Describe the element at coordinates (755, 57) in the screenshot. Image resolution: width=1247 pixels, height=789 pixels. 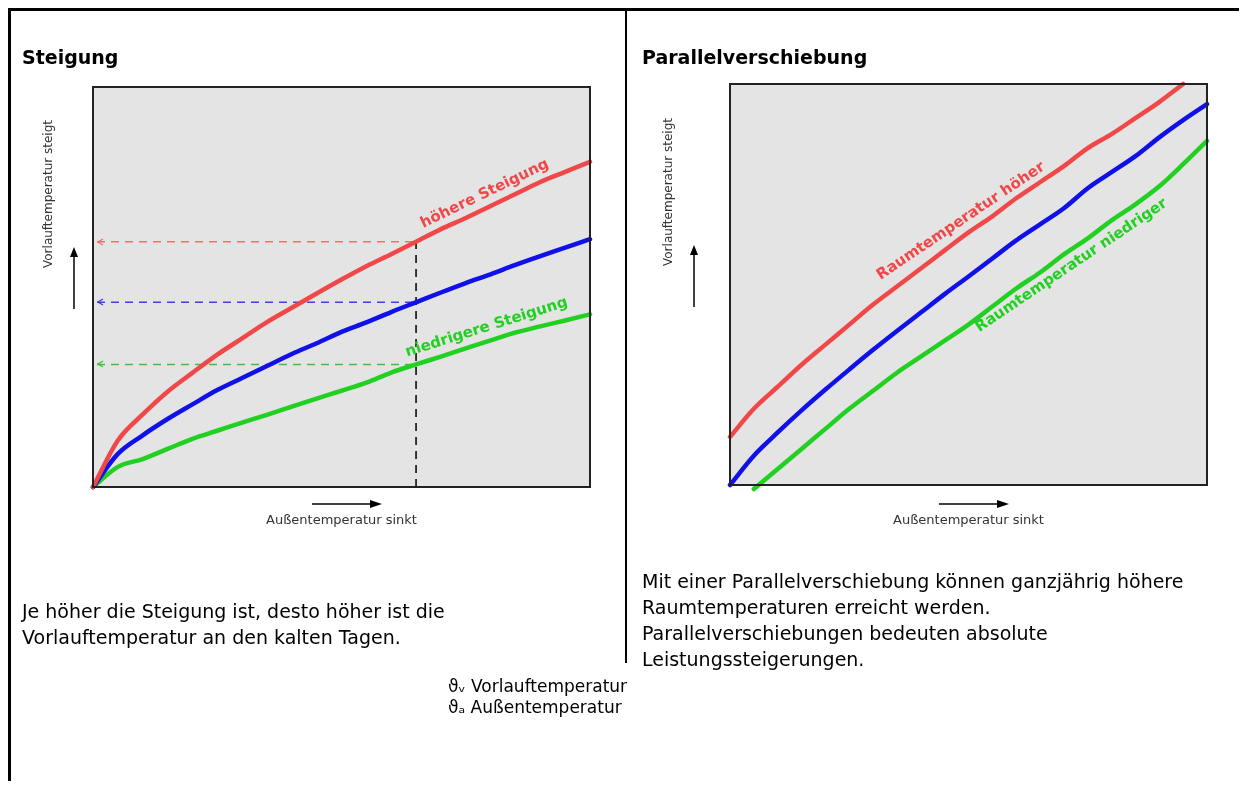
I see `chart-title: Parallelverschiebung` at that location.